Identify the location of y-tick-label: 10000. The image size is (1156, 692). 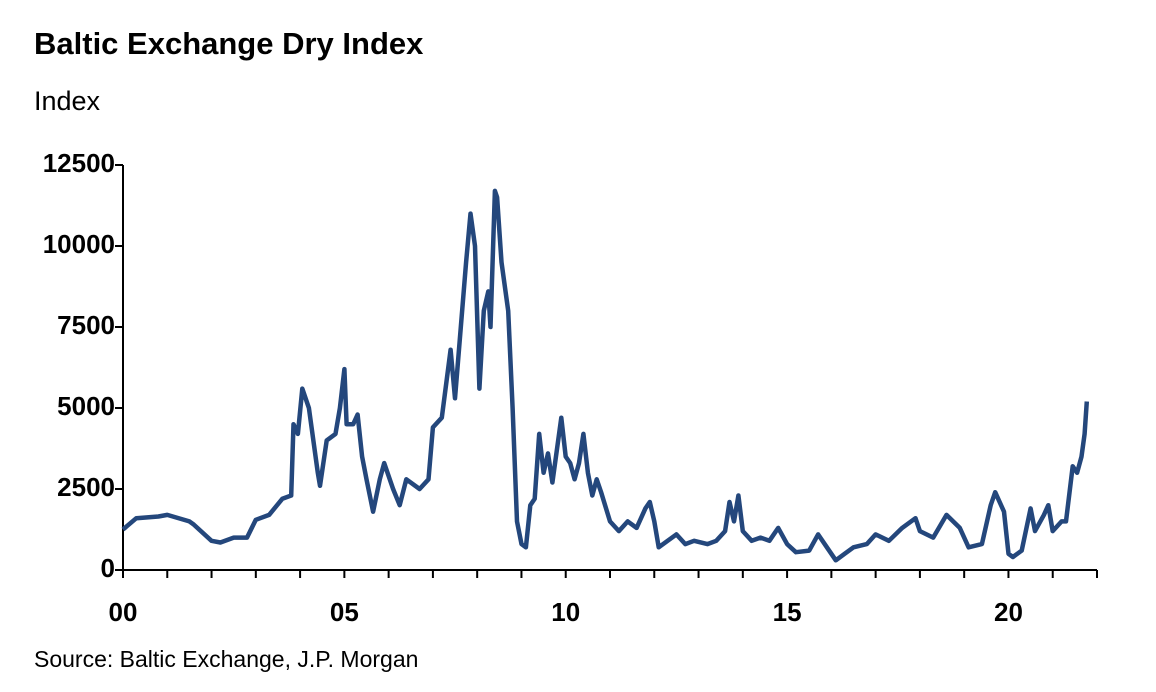
(79, 244).